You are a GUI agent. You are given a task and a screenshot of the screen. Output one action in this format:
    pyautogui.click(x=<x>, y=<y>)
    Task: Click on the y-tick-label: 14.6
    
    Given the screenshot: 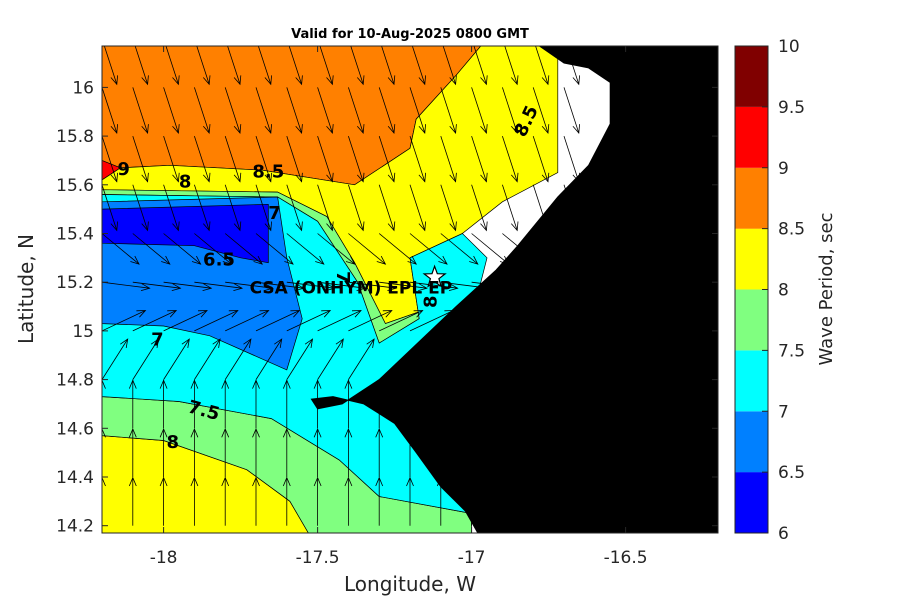 What is the action you would take?
    pyautogui.click(x=75, y=429)
    